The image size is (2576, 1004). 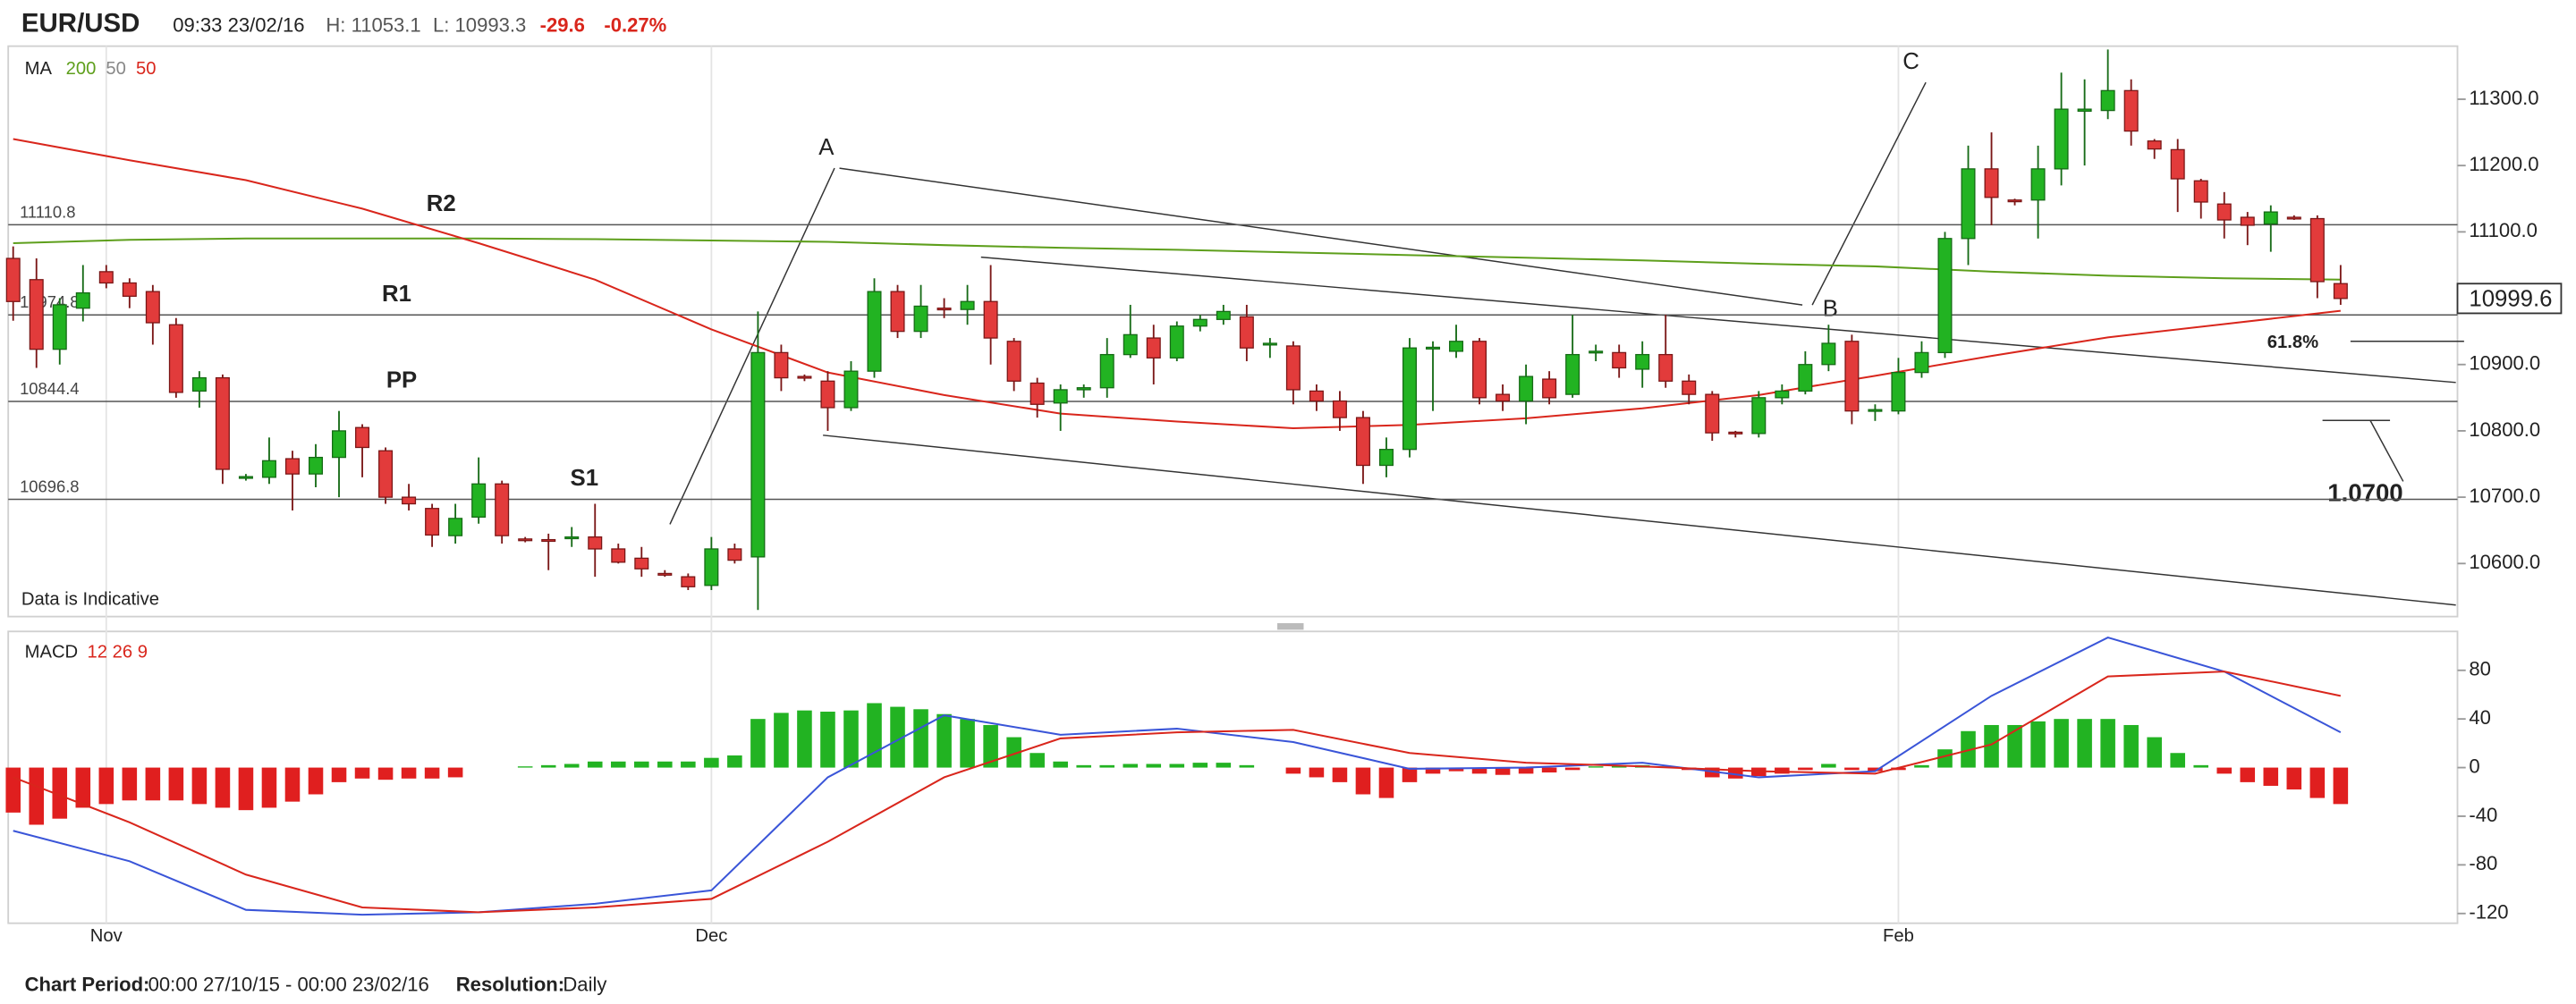 What do you see at coordinates (2483, 863) in the screenshot?
I see `y-tick-label: -80` at bounding box center [2483, 863].